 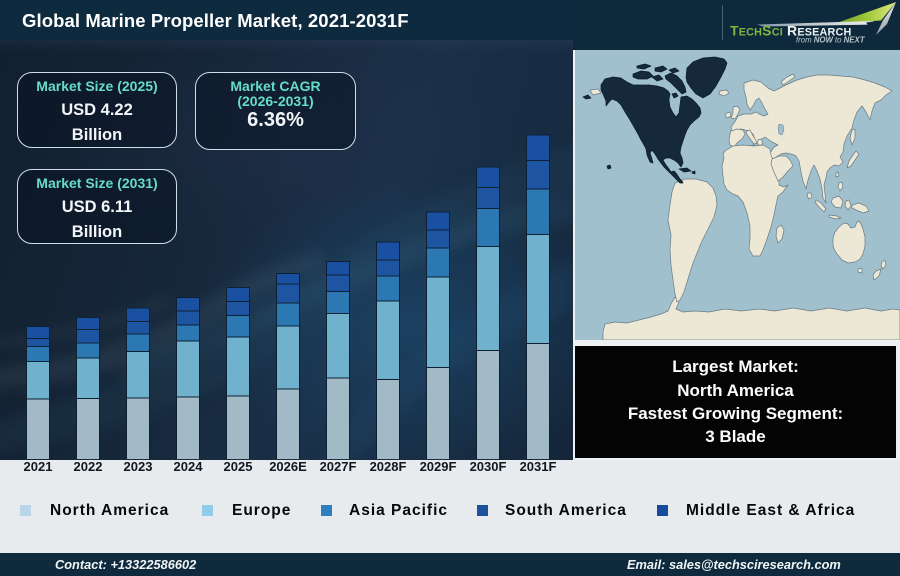 What do you see at coordinates (831, 40) in the screenshot?
I see `svg-text: from NOW to NEXT` at bounding box center [831, 40].